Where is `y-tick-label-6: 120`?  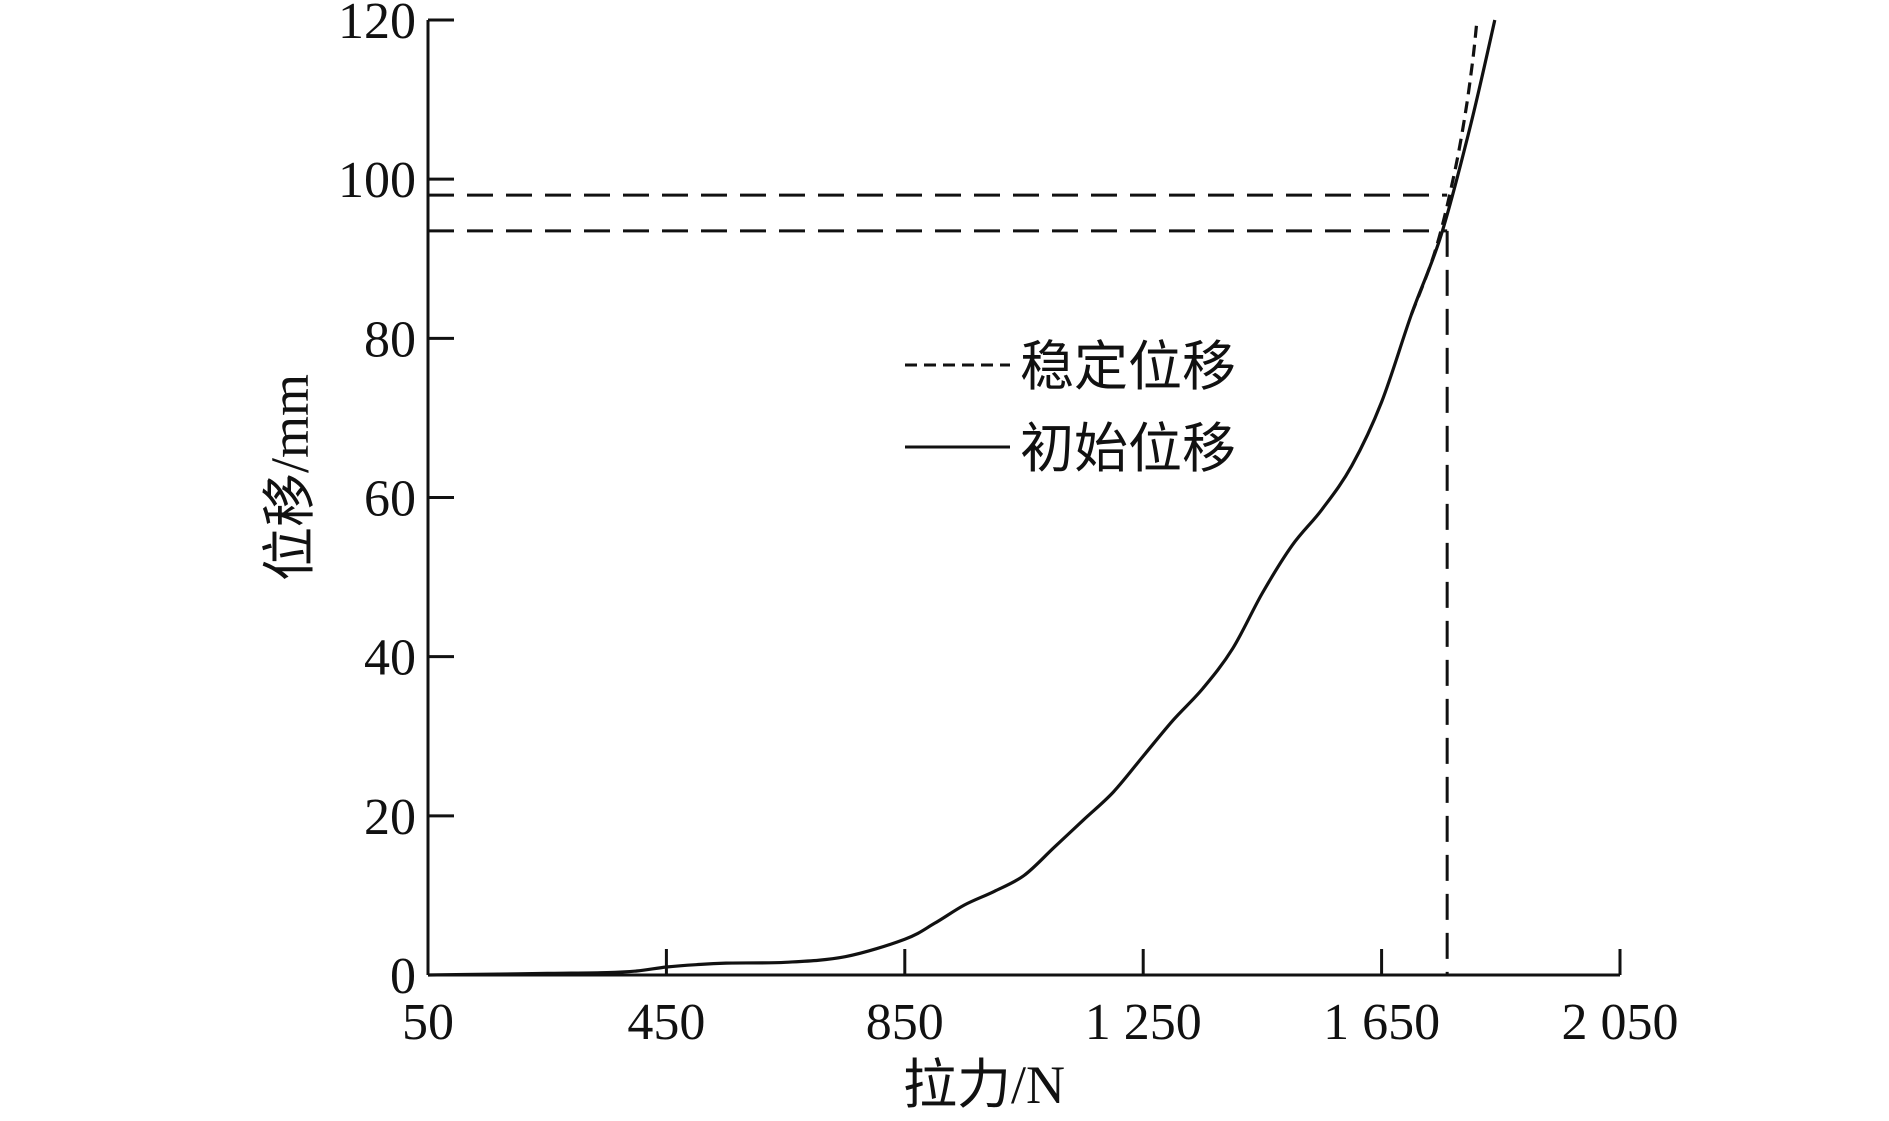
y-tick-label-6: 120 is located at coordinates (377, 25).